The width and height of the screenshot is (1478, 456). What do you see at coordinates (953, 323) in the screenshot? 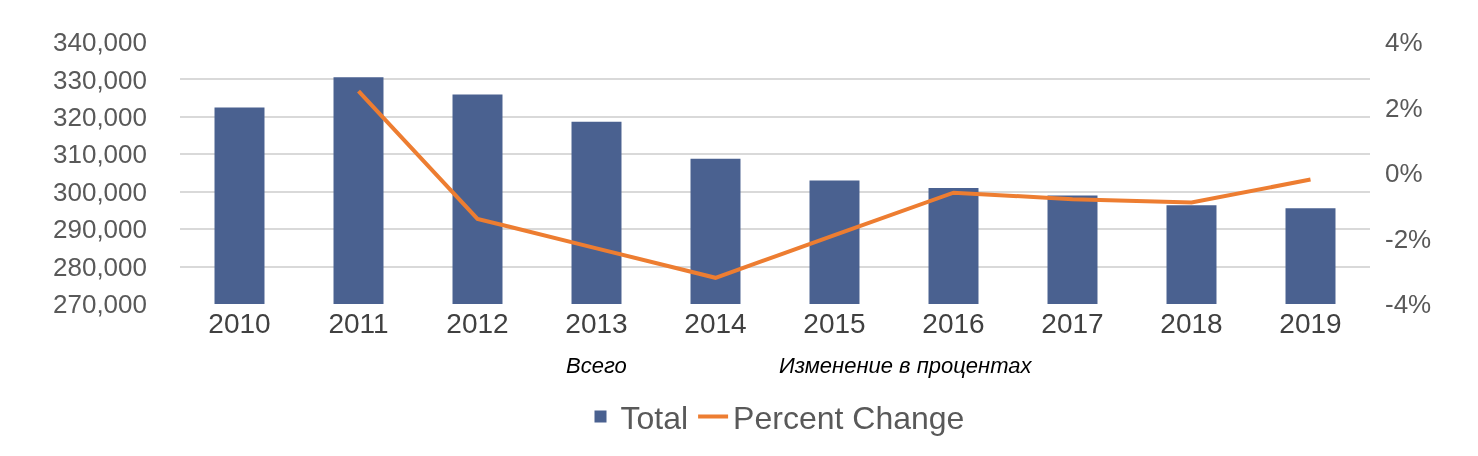
I see `x-tick-label: 2016` at bounding box center [953, 323].